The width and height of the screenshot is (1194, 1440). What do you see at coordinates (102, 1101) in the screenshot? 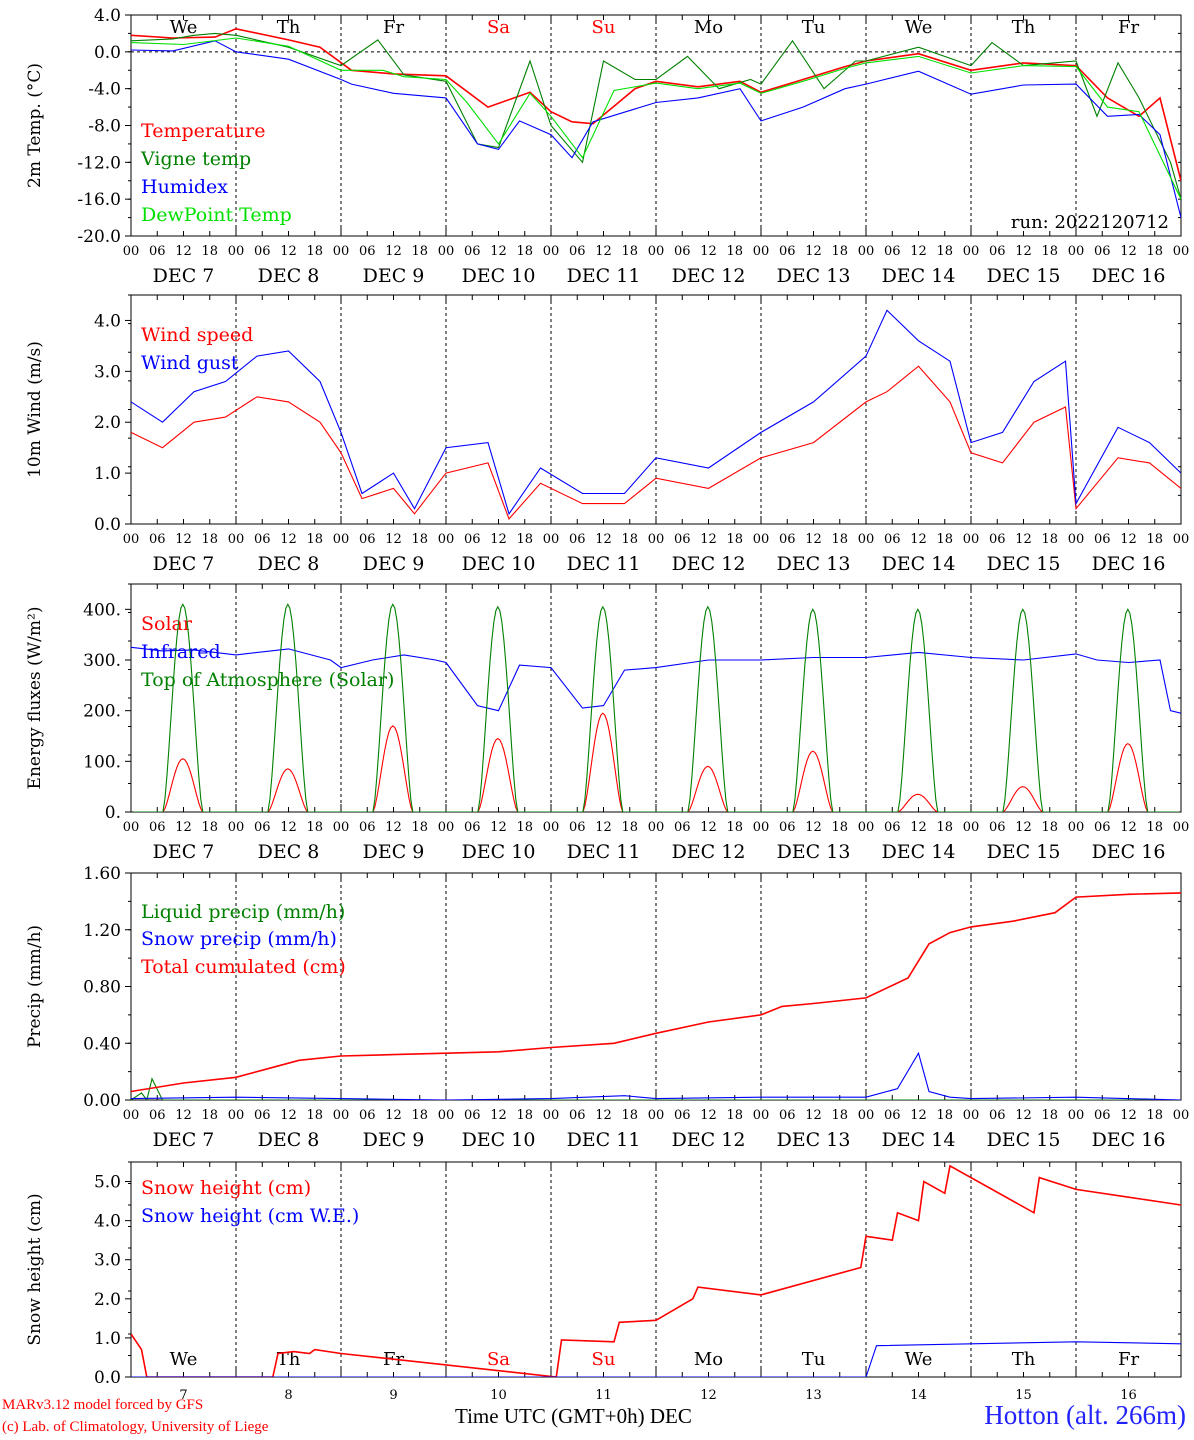
I see `y-tick-label: 0.00` at bounding box center [102, 1101].